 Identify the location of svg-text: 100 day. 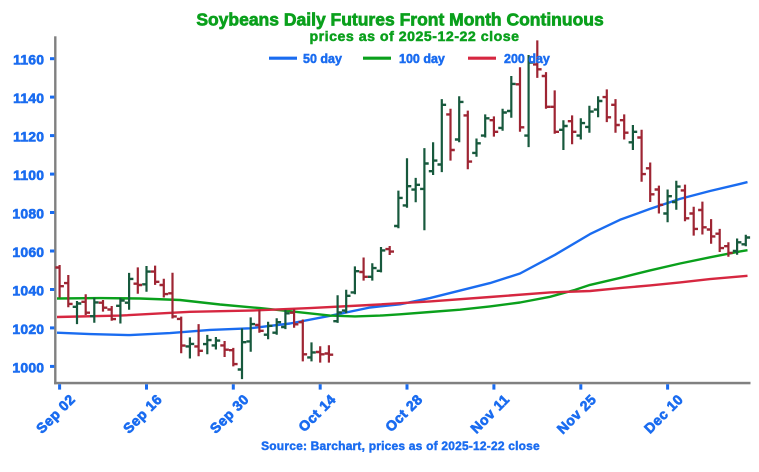
(422, 59).